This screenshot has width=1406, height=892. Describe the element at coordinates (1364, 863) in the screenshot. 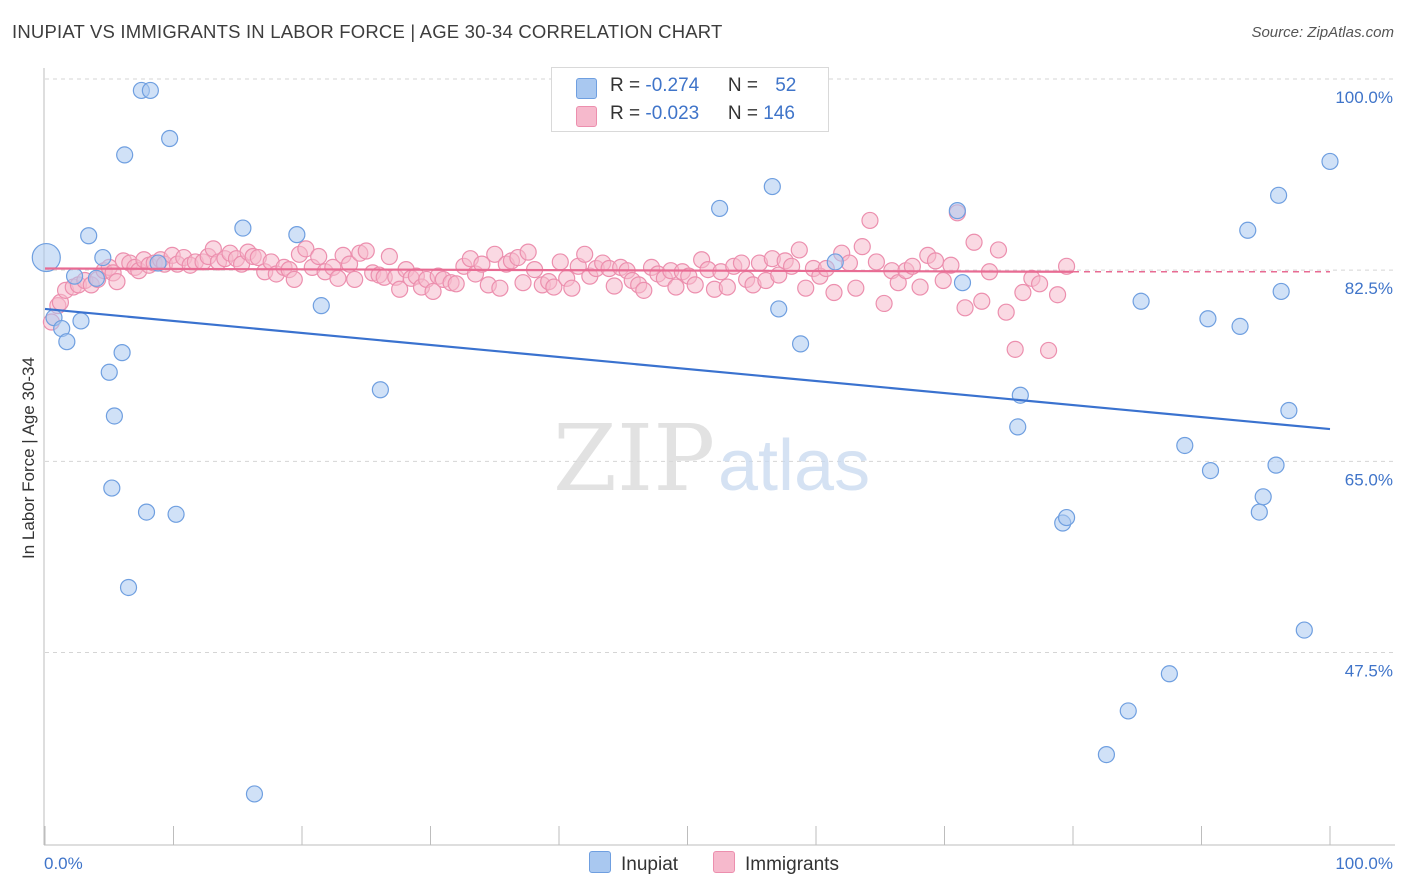

I see `x-tick-label-end: 100.0%` at that location.